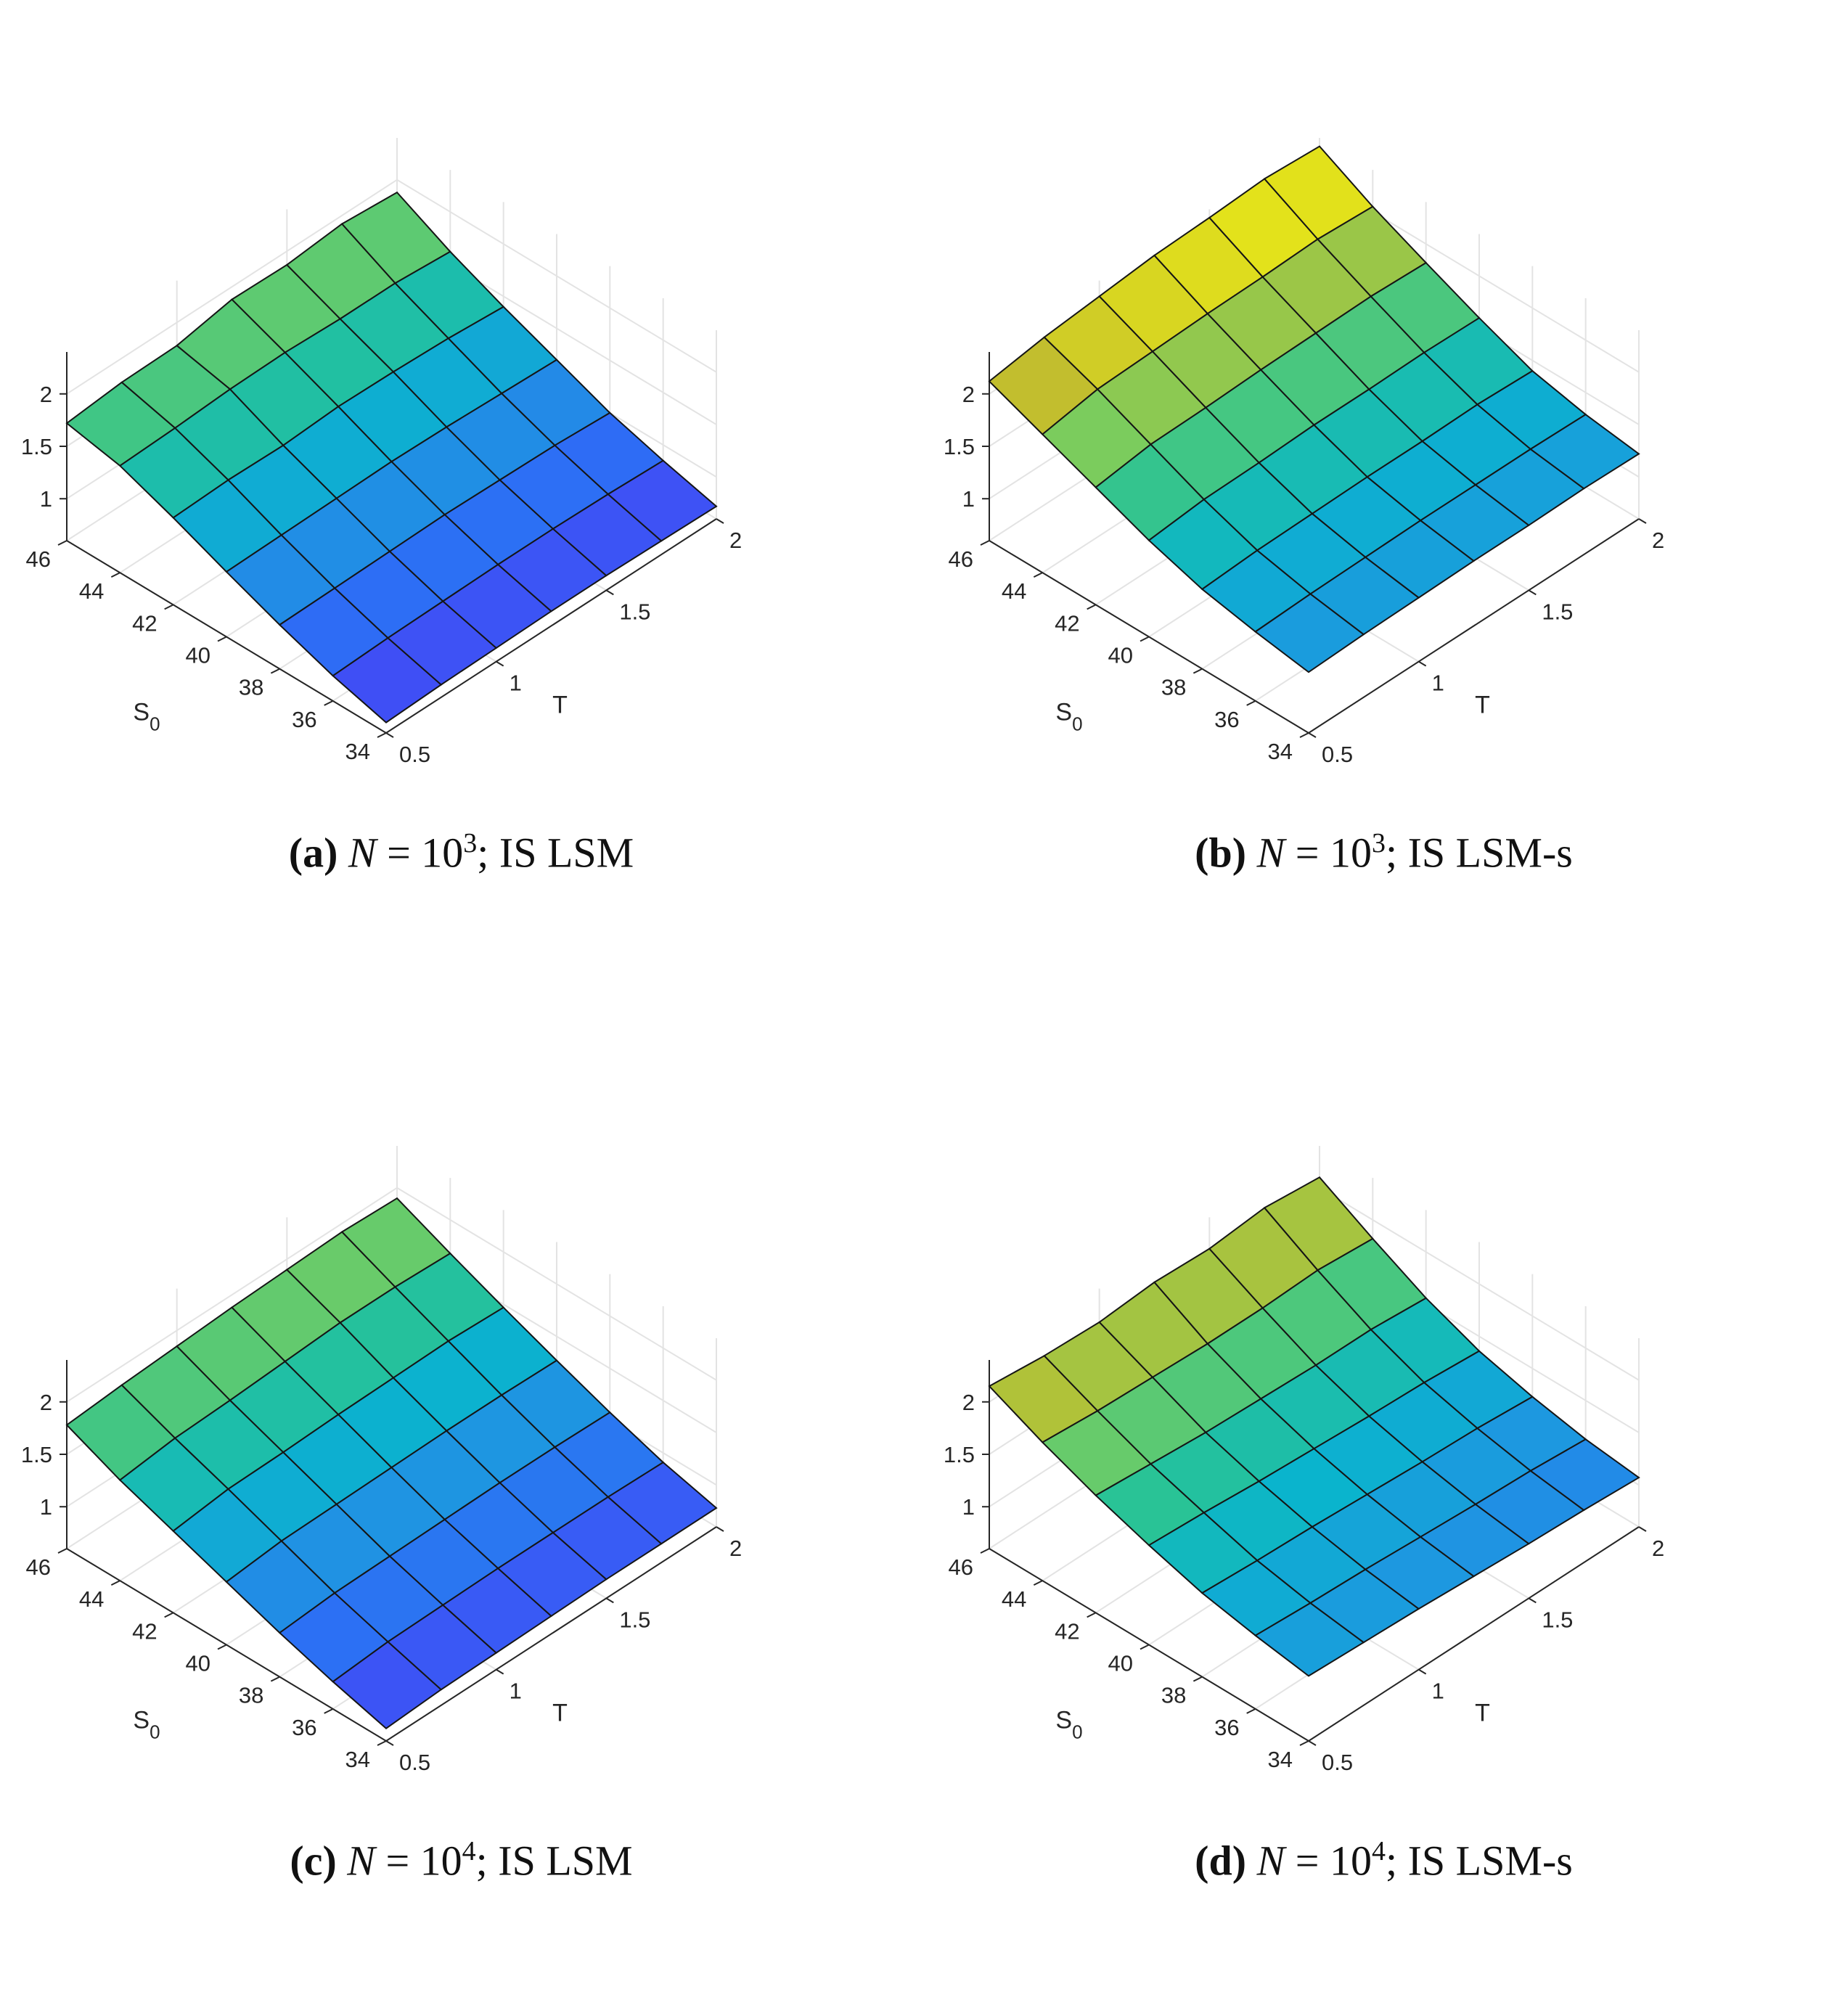 The height and width of the screenshot is (2016, 1845). What do you see at coordinates (1384, 1860) in the screenshot?
I see `caption-d: (d) N = 104; IS LSM-s` at bounding box center [1384, 1860].